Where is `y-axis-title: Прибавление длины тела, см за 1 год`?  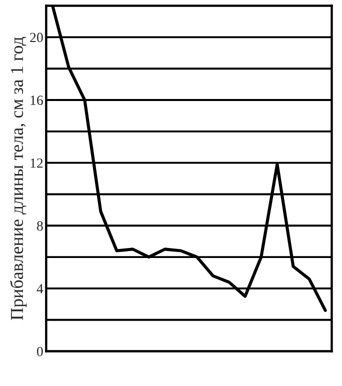
y-axis-title: Прибавление длины тела, см за 1 год is located at coordinates (18, 178).